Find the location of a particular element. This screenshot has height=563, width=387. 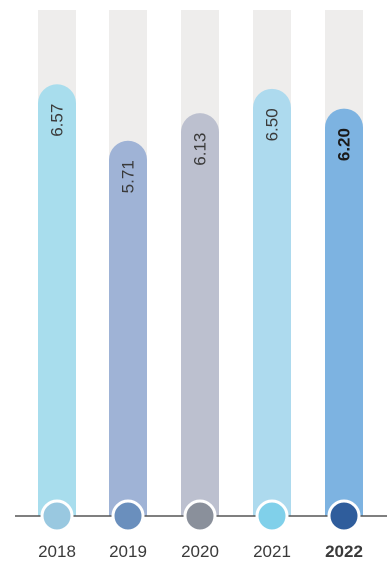

bar-dot-2021 is located at coordinates (272, 516).